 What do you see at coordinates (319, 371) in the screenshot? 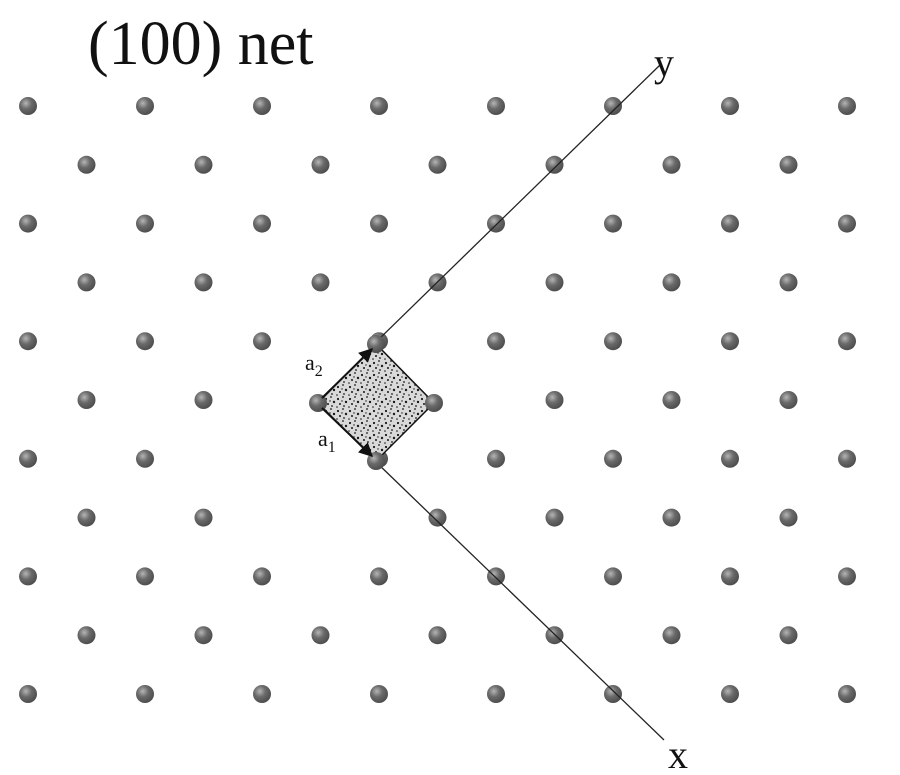
I see `vector-a2-subscript: 2` at bounding box center [319, 371].